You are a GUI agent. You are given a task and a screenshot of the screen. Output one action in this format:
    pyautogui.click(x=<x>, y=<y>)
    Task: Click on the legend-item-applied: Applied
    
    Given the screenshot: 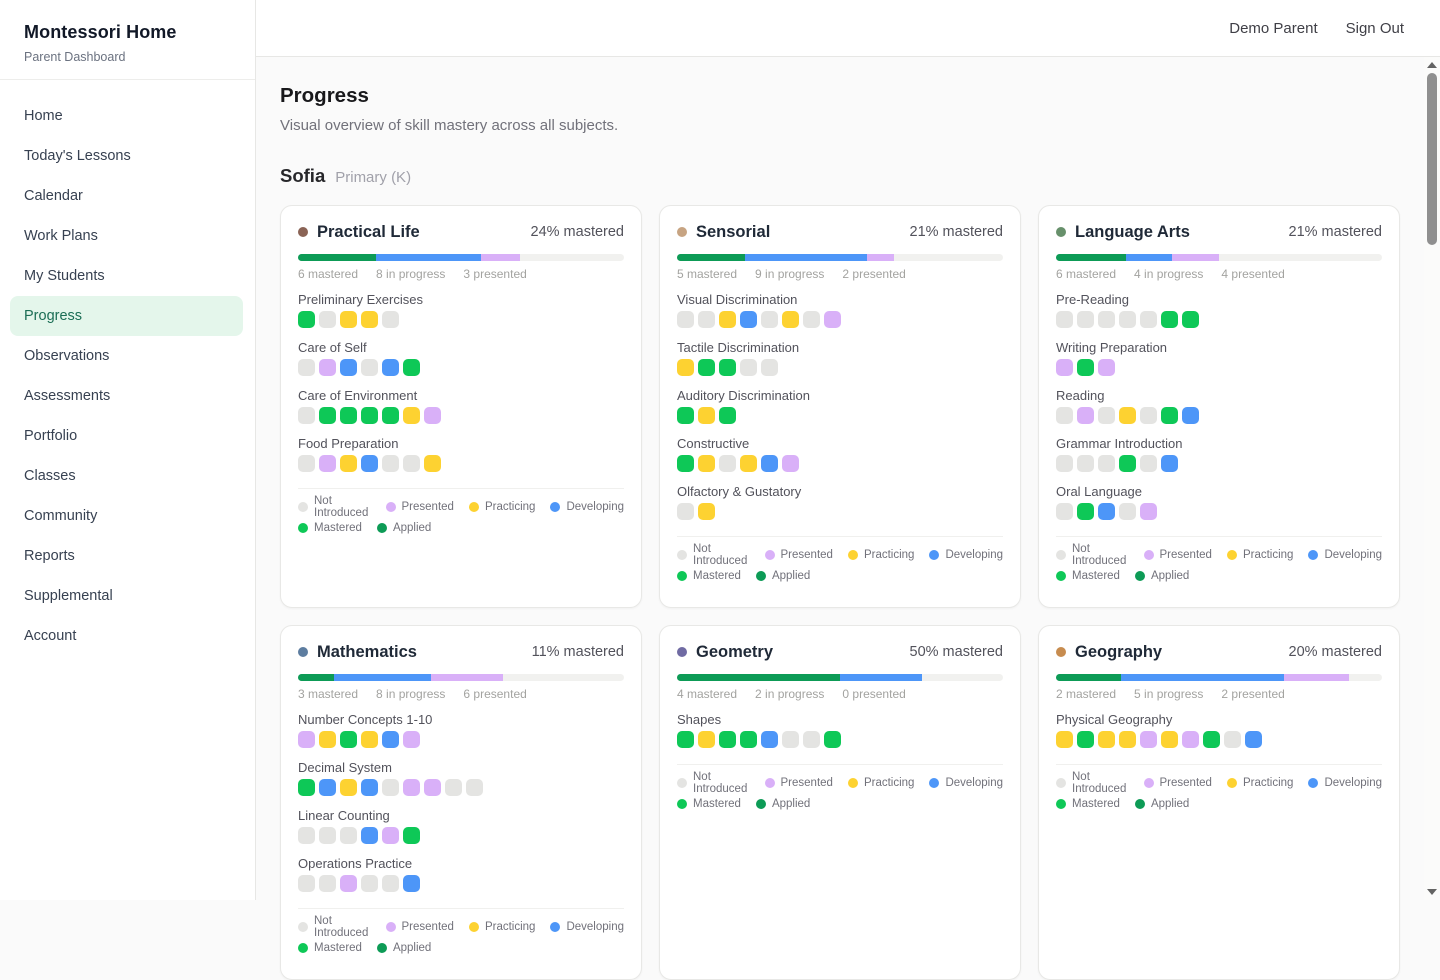 What is the action you would take?
    pyautogui.click(x=1161, y=576)
    